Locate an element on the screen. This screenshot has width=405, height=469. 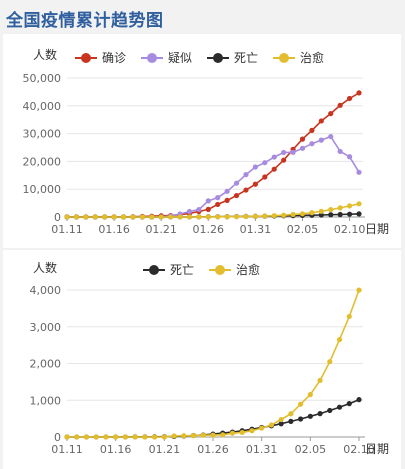
legend-label: 疑似 is located at coordinates (180, 57).